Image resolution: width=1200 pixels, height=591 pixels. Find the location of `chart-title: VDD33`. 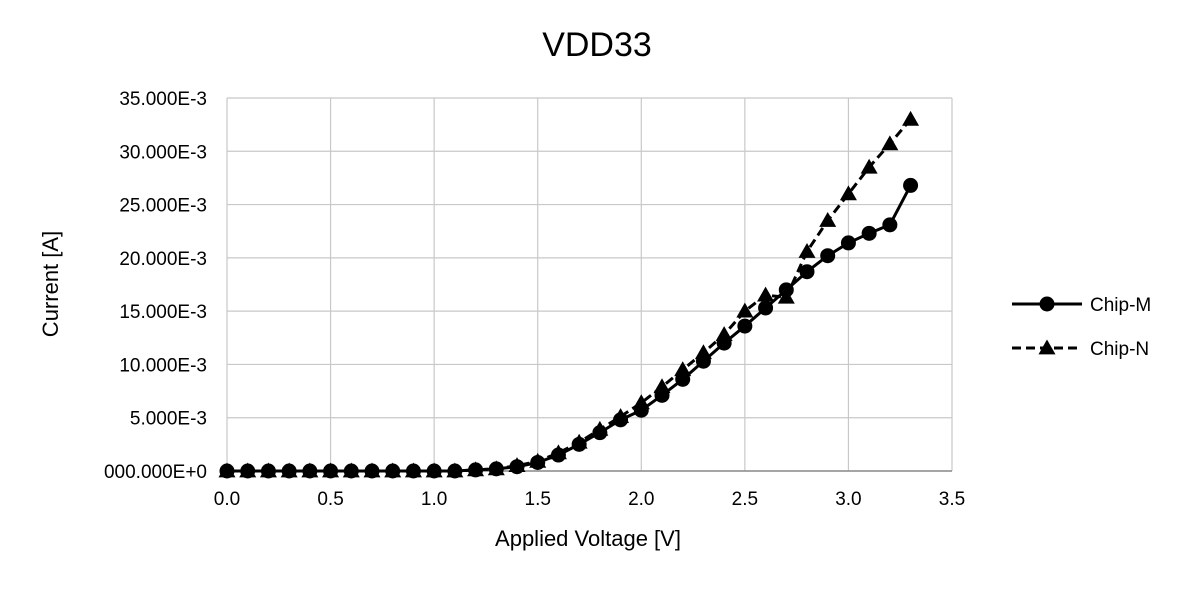

chart-title: VDD33 is located at coordinates (597, 45).